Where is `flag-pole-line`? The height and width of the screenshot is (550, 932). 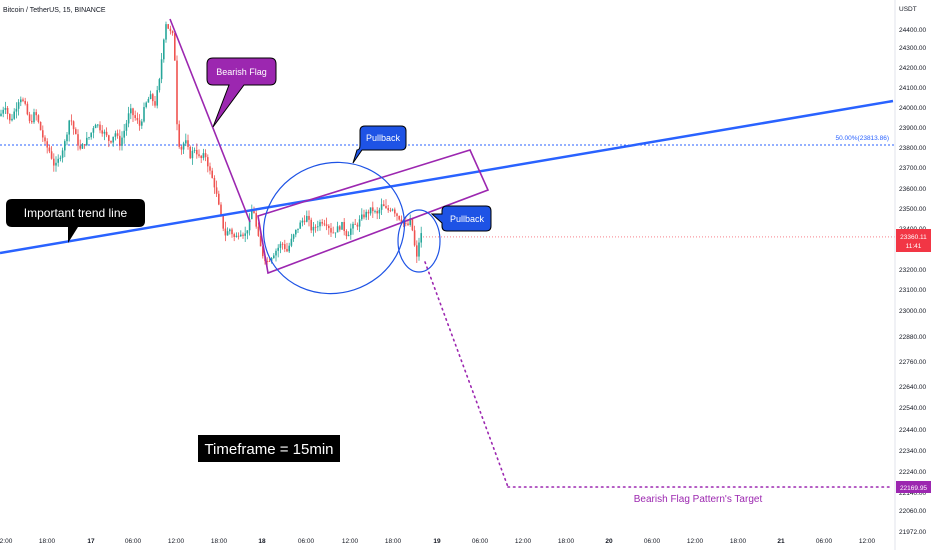 flag-pole-line is located at coordinates (210, 120).